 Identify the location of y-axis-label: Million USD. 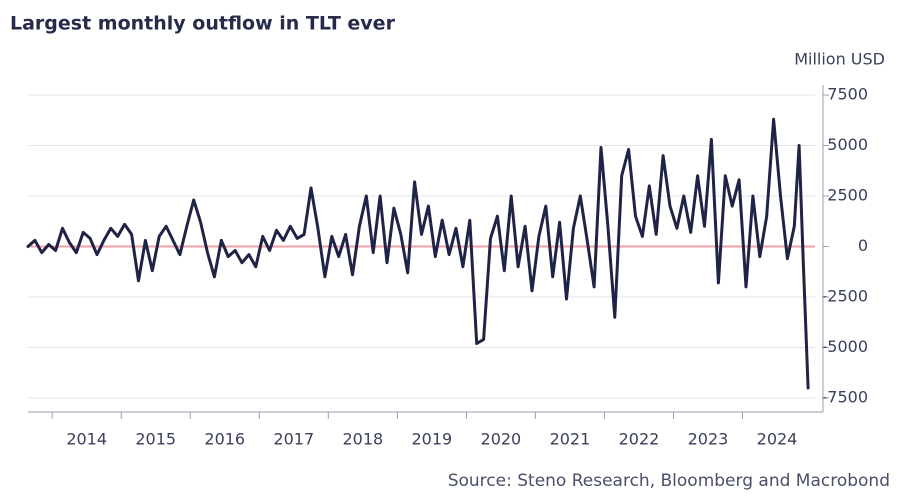
(839, 59).